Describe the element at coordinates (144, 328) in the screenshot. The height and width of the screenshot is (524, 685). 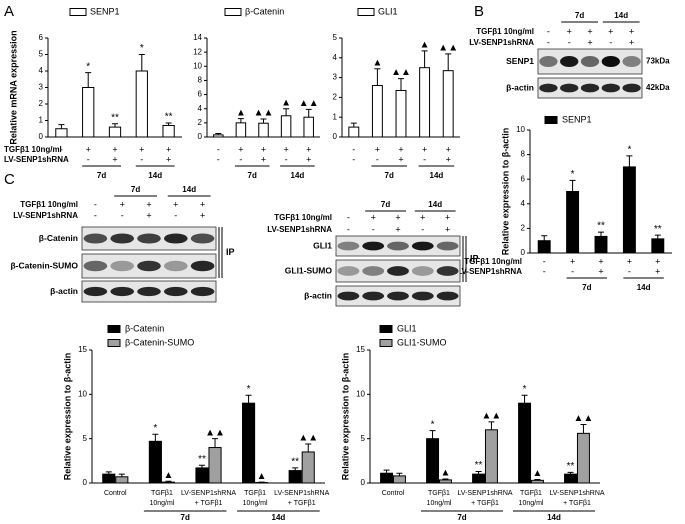
I see `legend-label: β-Catenin` at that location.